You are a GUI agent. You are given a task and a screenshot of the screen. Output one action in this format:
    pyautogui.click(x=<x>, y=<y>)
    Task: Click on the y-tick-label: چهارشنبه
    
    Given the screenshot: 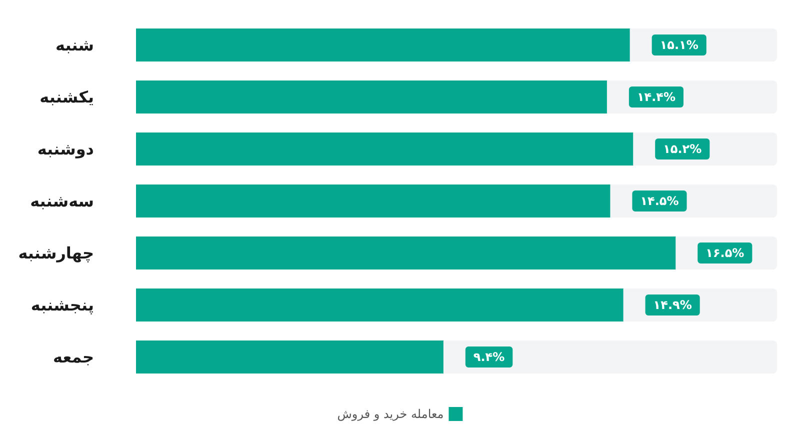 What is the action you would take?
    pyautogui.click(x=56, y=253)
    